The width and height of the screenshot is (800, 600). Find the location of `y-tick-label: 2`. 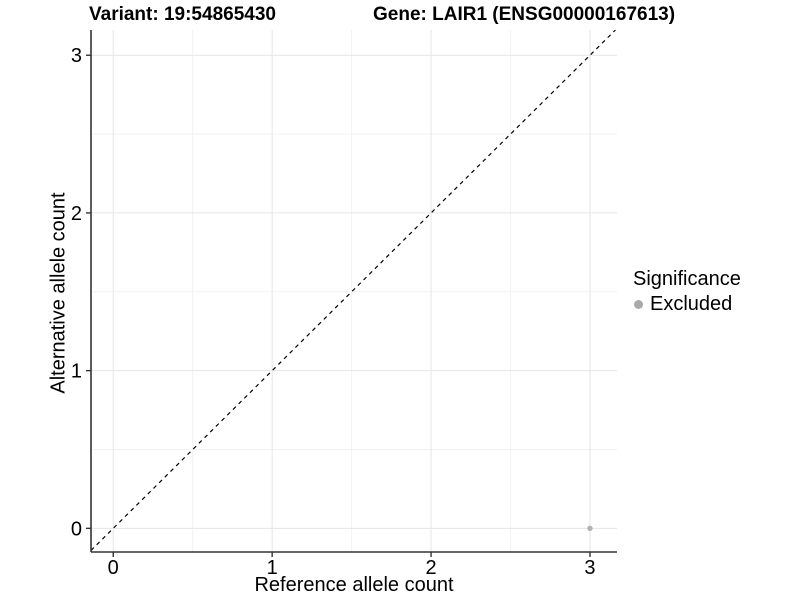

y-tick-label: 2 is located at coordinates (76, 214).